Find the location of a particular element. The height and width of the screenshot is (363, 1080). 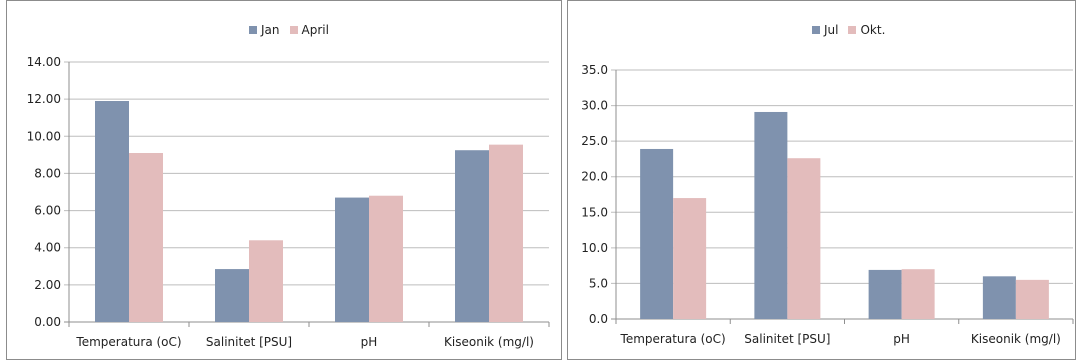

y-tick-label: 0.0 is located at coordinates (598, 319).